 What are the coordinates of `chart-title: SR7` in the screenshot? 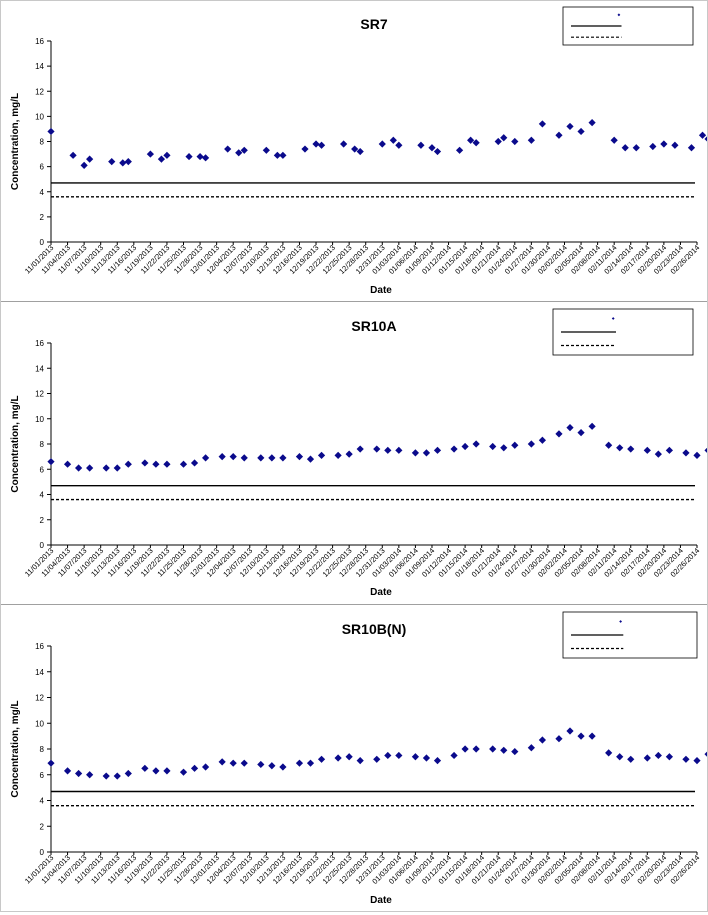 It's located at (373, 24).